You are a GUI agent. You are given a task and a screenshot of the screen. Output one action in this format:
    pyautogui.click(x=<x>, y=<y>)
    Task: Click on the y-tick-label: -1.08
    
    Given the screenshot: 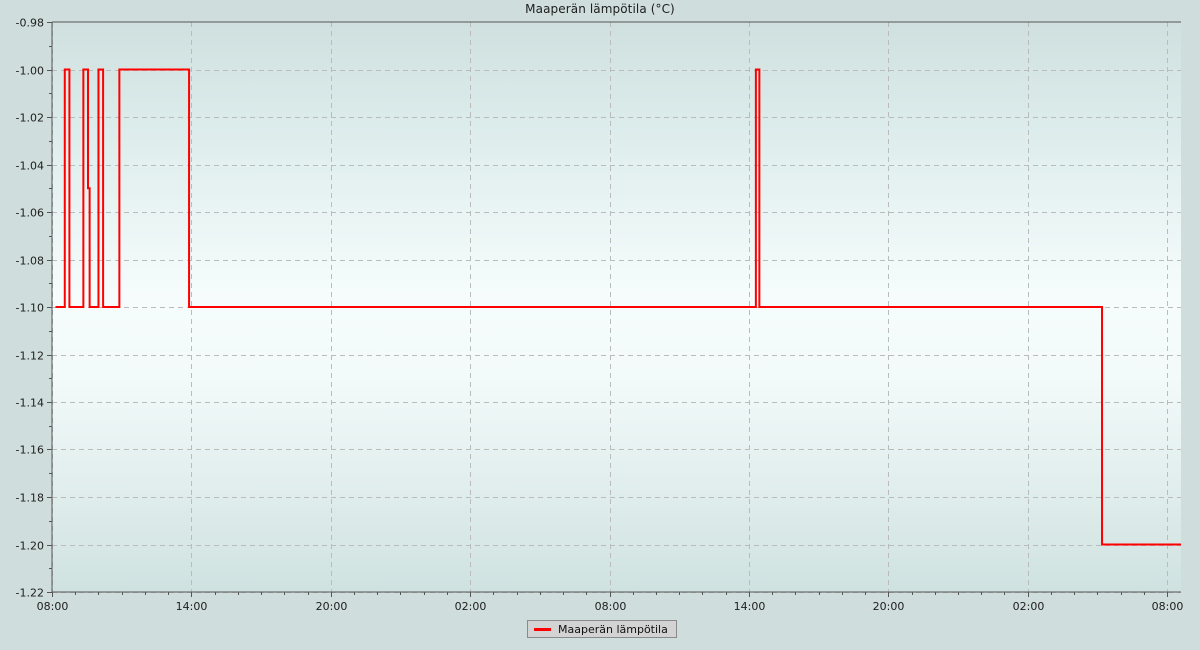 What is the action you would take?
    pyautogui.click(x=30, y=261)
    